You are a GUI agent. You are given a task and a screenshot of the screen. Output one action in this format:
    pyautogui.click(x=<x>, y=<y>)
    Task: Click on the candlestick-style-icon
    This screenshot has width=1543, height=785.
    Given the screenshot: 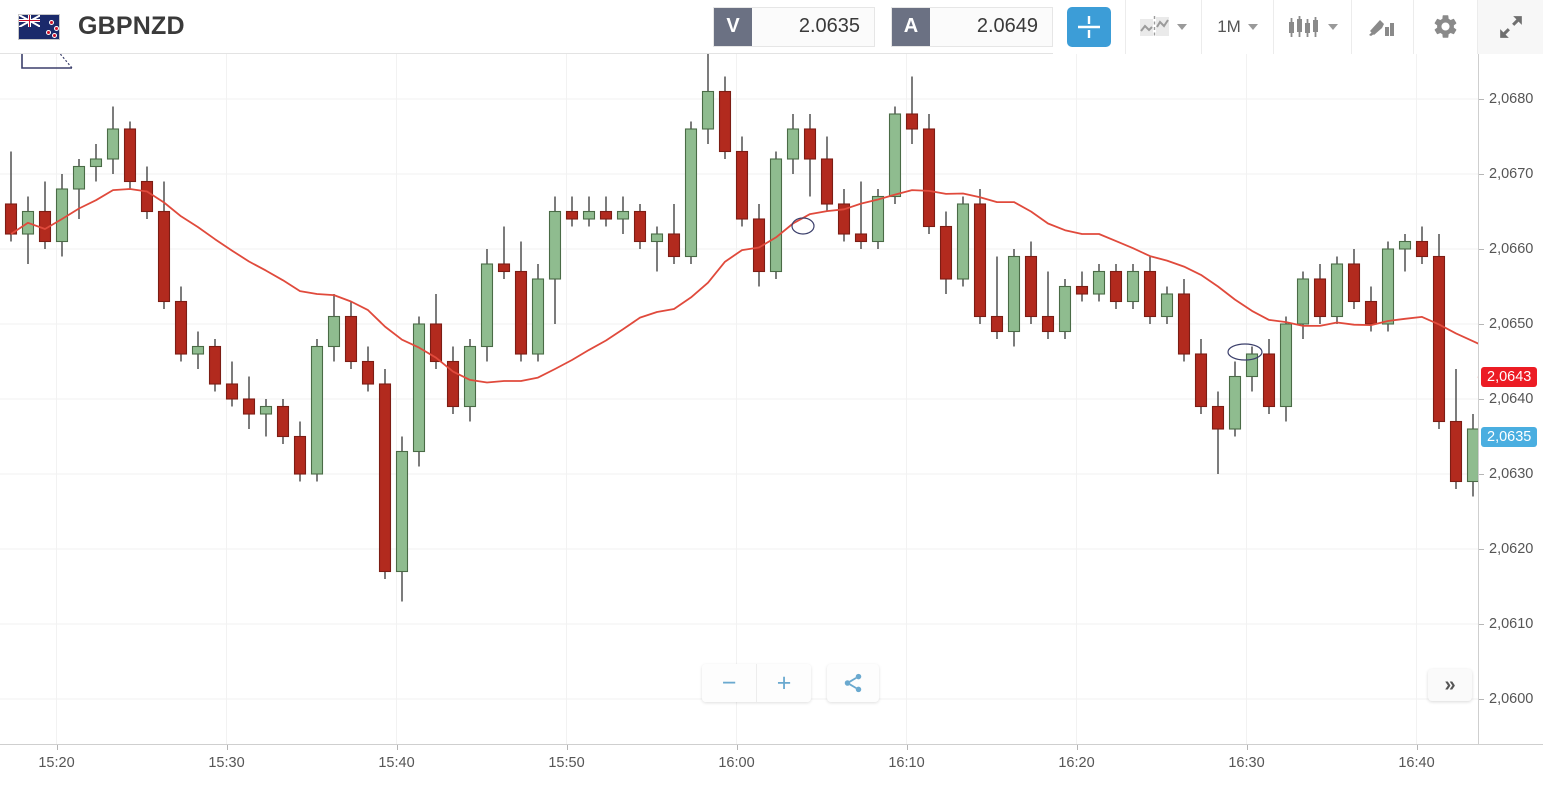 What is the action you would take?
    pyautogui.click(x=1304, y=27)
    